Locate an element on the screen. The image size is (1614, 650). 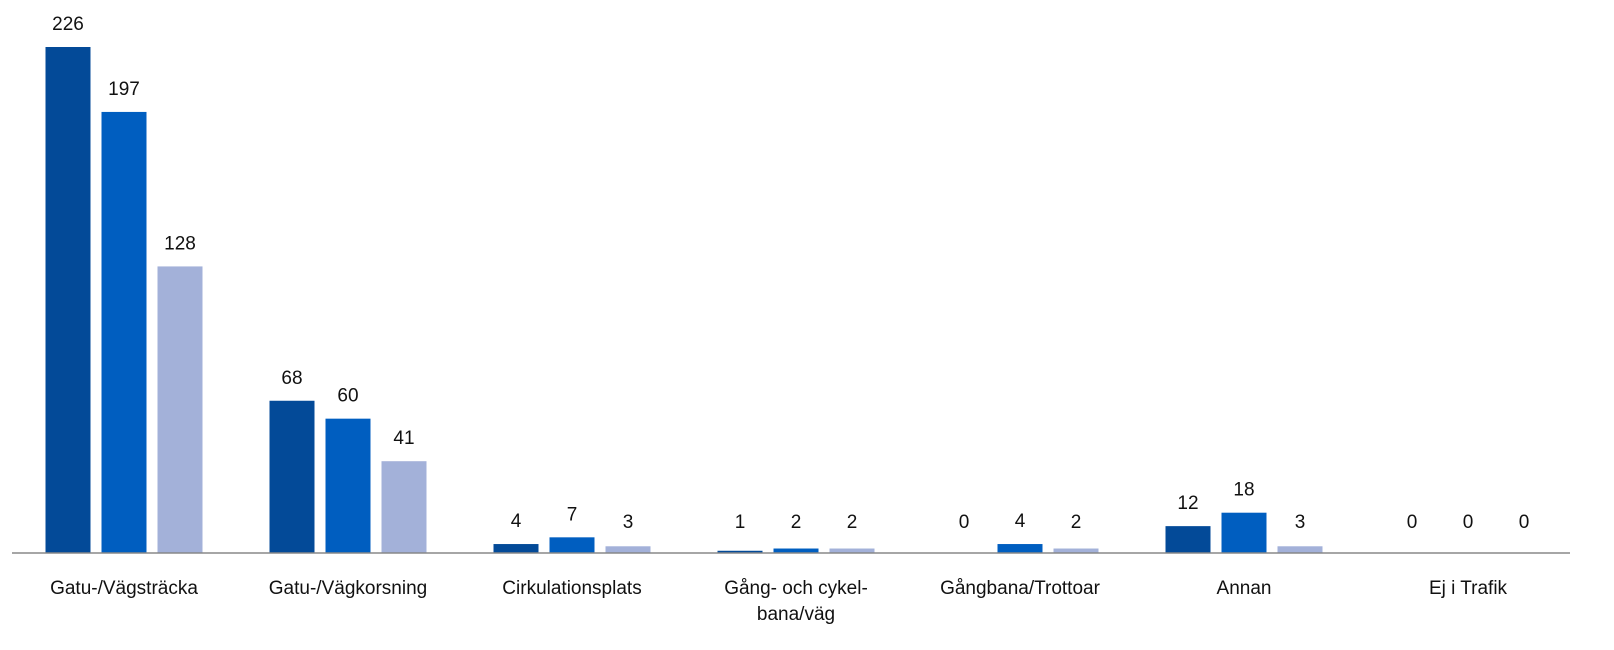
x-tick-label: Gatu-/Vägkorsning is located at coordinates (348, 588).